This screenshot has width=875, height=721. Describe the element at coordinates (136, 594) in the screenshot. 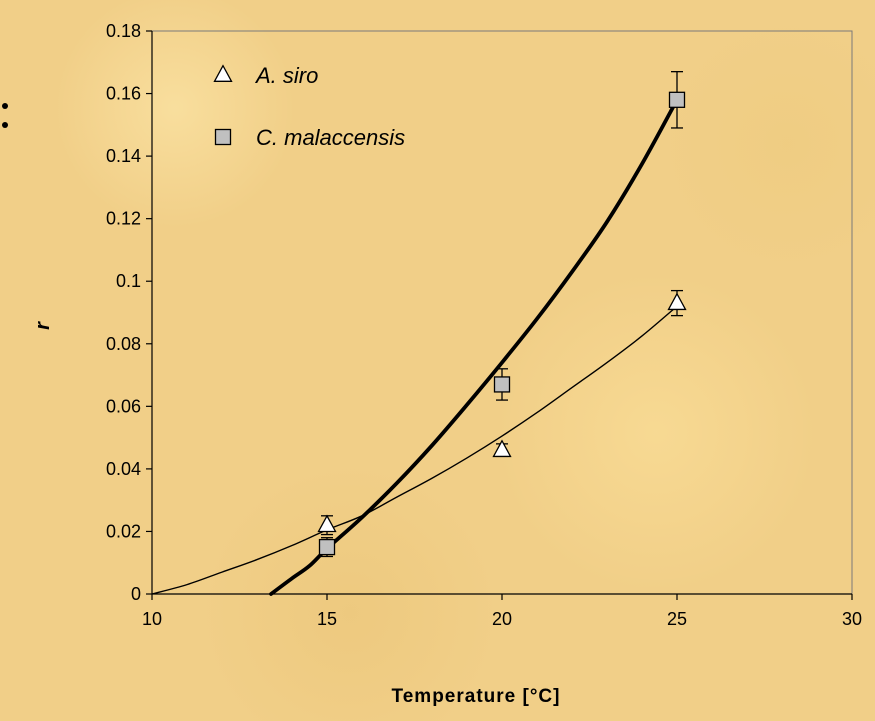

I see `y-tick-label: 0` at that location.